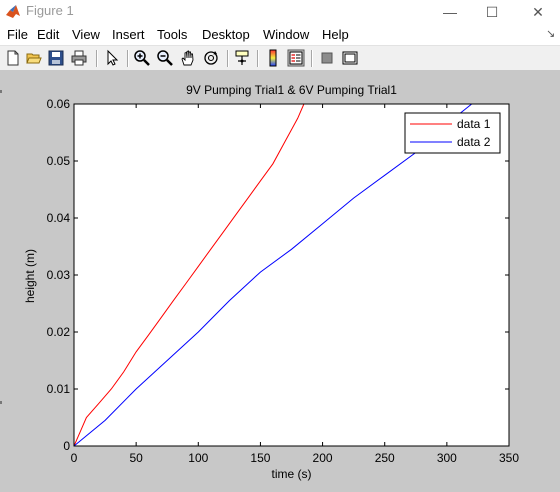 Image resolution: width=560 pixels, height=492 pixels. Describe the element at coordinates (350, 58) in the screenshot. I see `show-plot-tools-icon` at that location.